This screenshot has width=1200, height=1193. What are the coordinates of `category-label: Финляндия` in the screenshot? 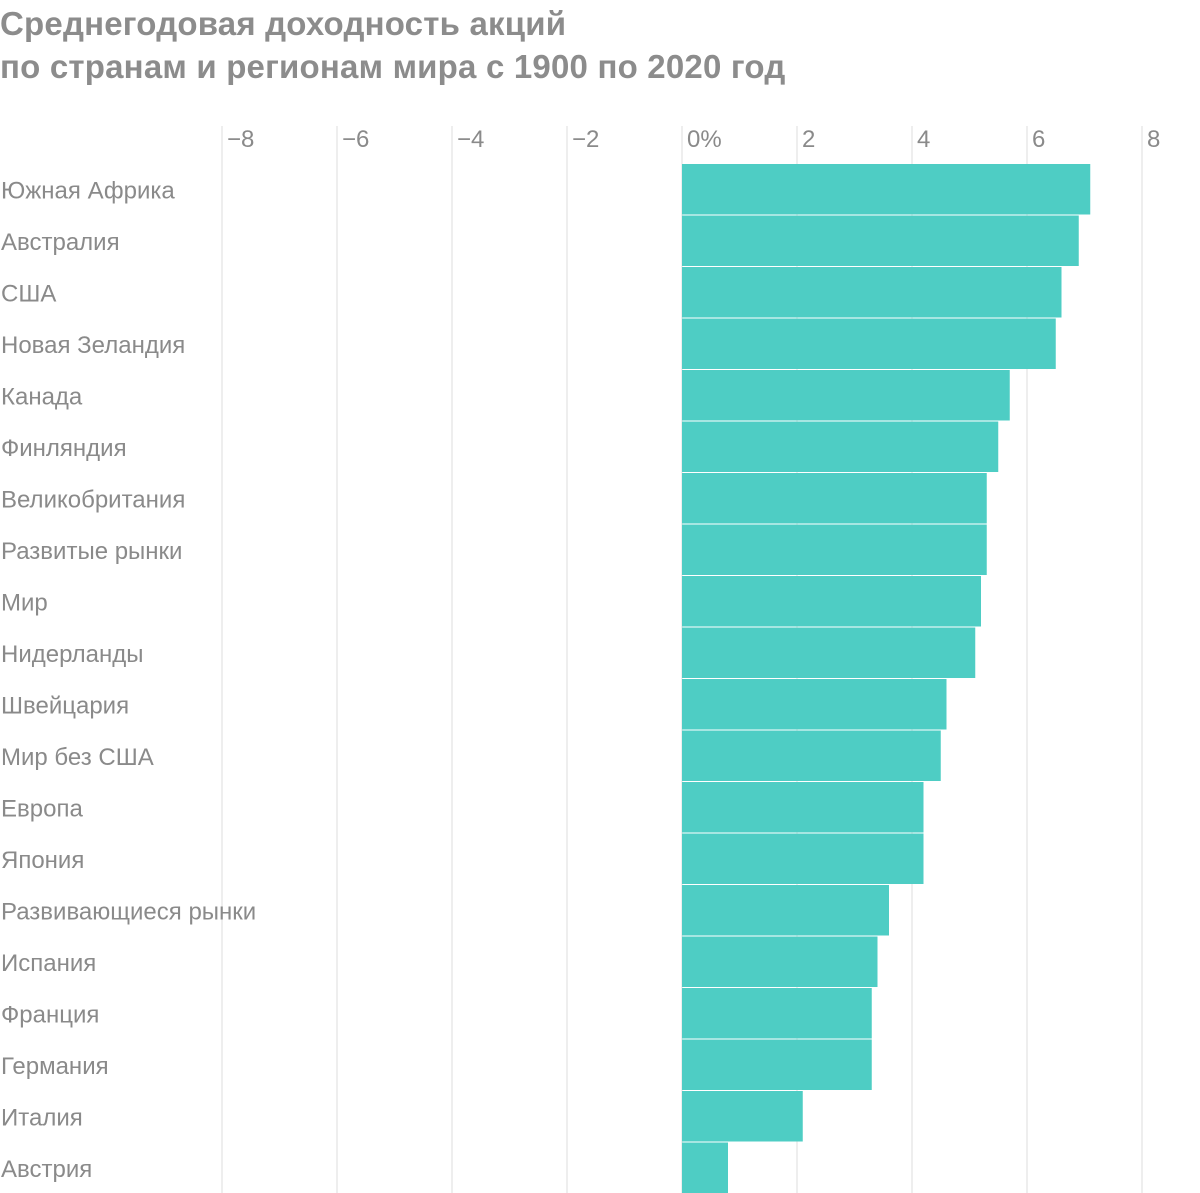 It's located at (64, 448).